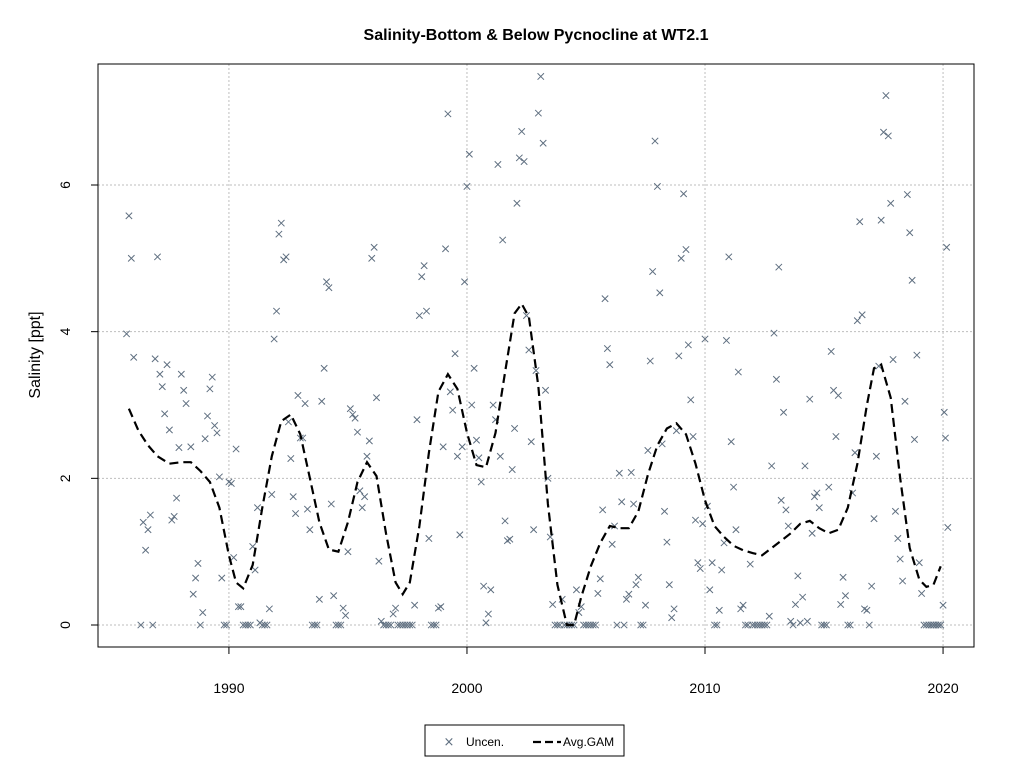 This screenshot has width=1024, height=768. I want to click on y-tick-label: 2, so click(65, 478).